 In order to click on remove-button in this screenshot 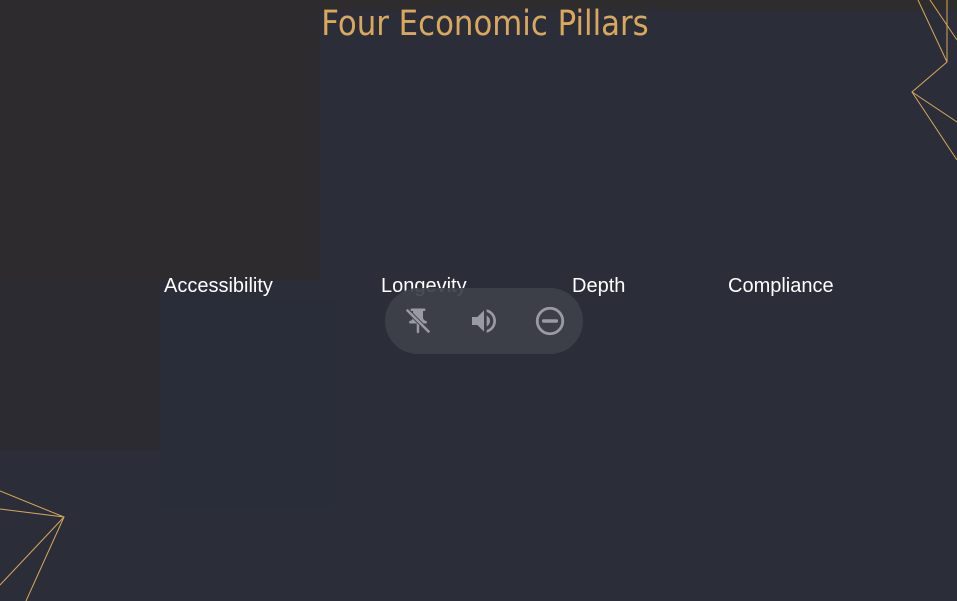, I will do `click(550, 321)`.